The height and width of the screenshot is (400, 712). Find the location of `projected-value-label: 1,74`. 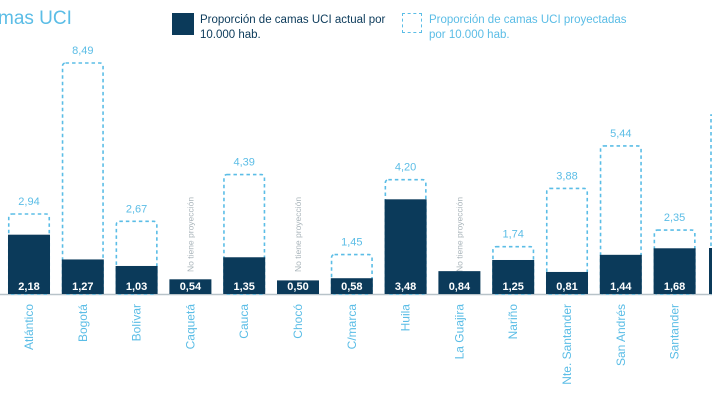

projected-value-label: 1,74 is located at coordinates (512, 235).